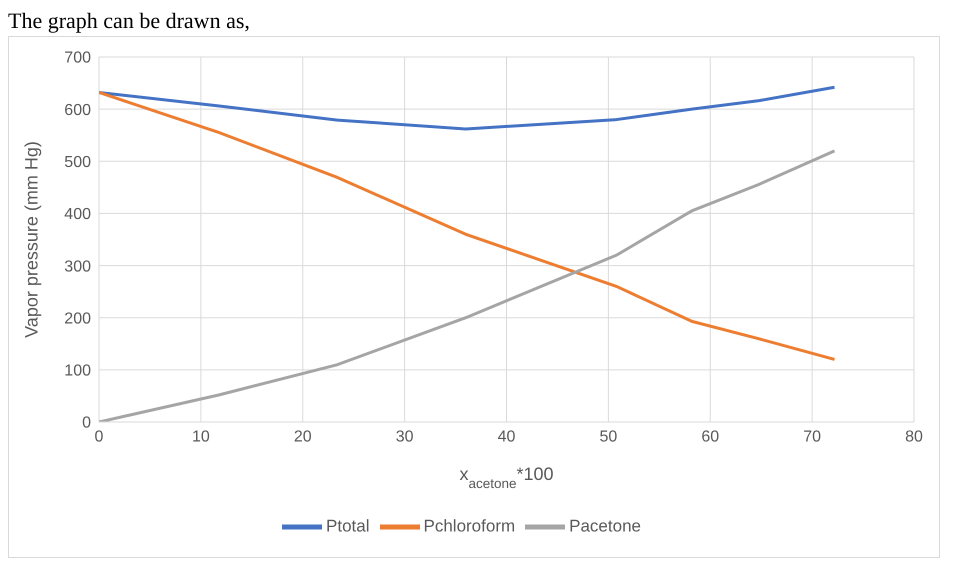  Describe the element at coordinates (99, 437) in the screenshot. I see `x-tick-label: 0` at that location.